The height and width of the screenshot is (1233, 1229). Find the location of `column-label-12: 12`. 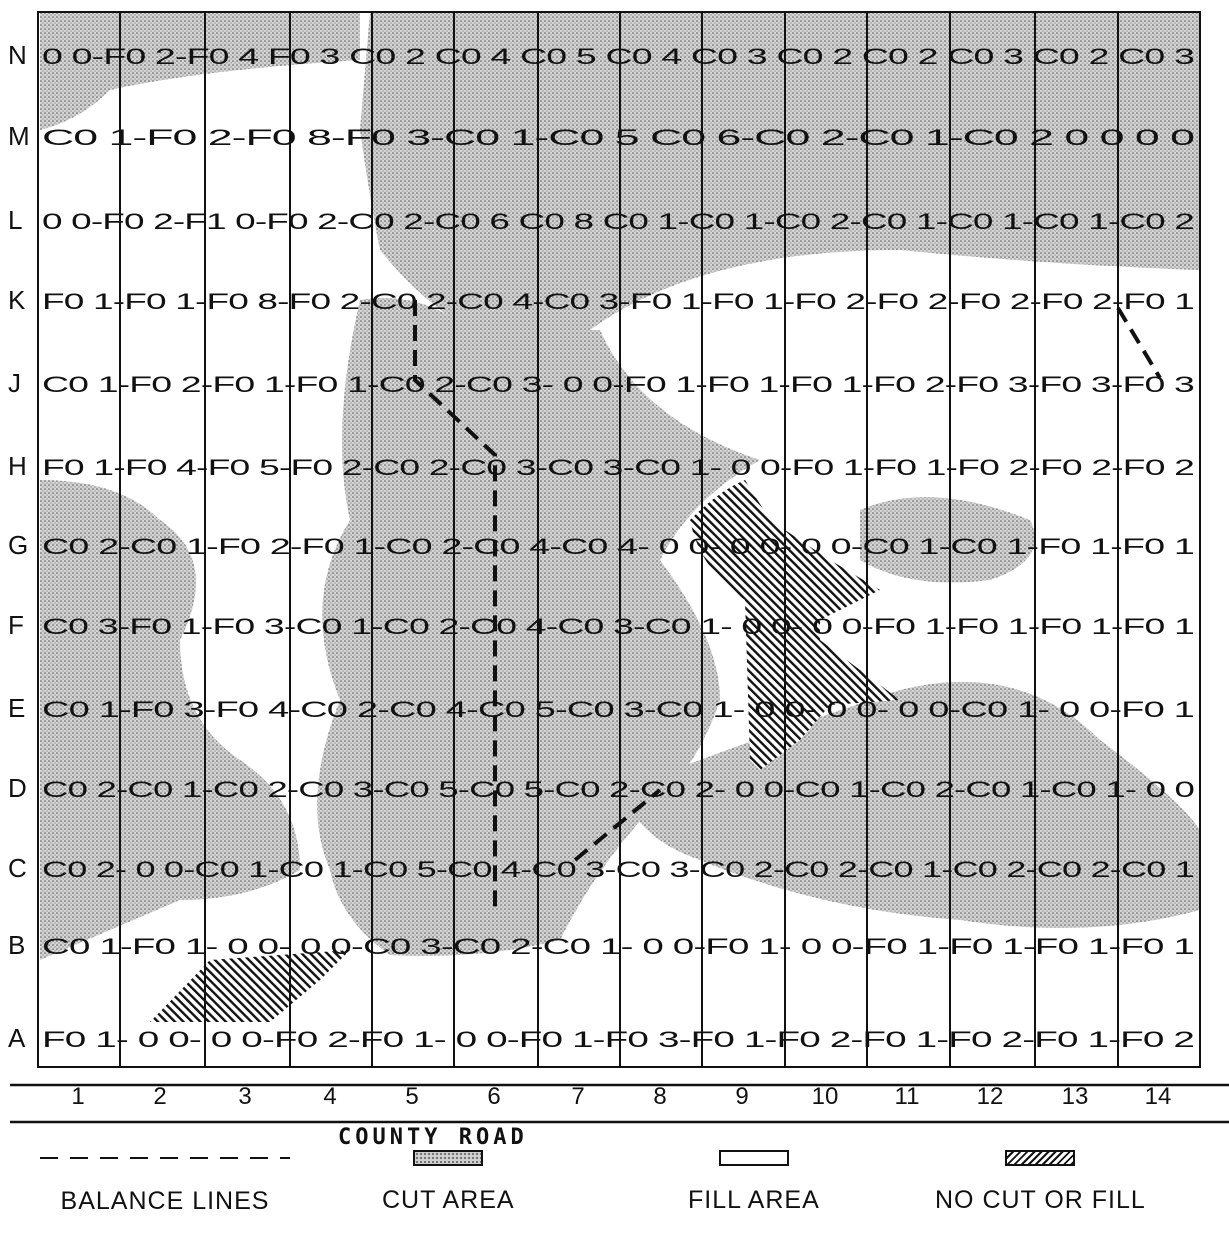

column-label-12: 12 is located at coordinates (990, 1096).